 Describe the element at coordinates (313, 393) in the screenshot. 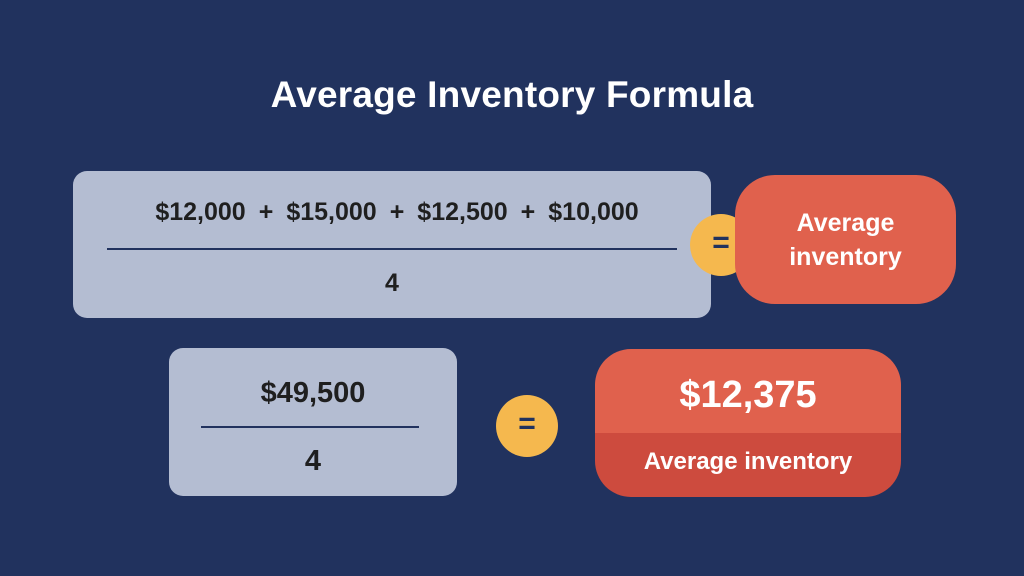

I see `calculation-numerator: $49,500` at that location.